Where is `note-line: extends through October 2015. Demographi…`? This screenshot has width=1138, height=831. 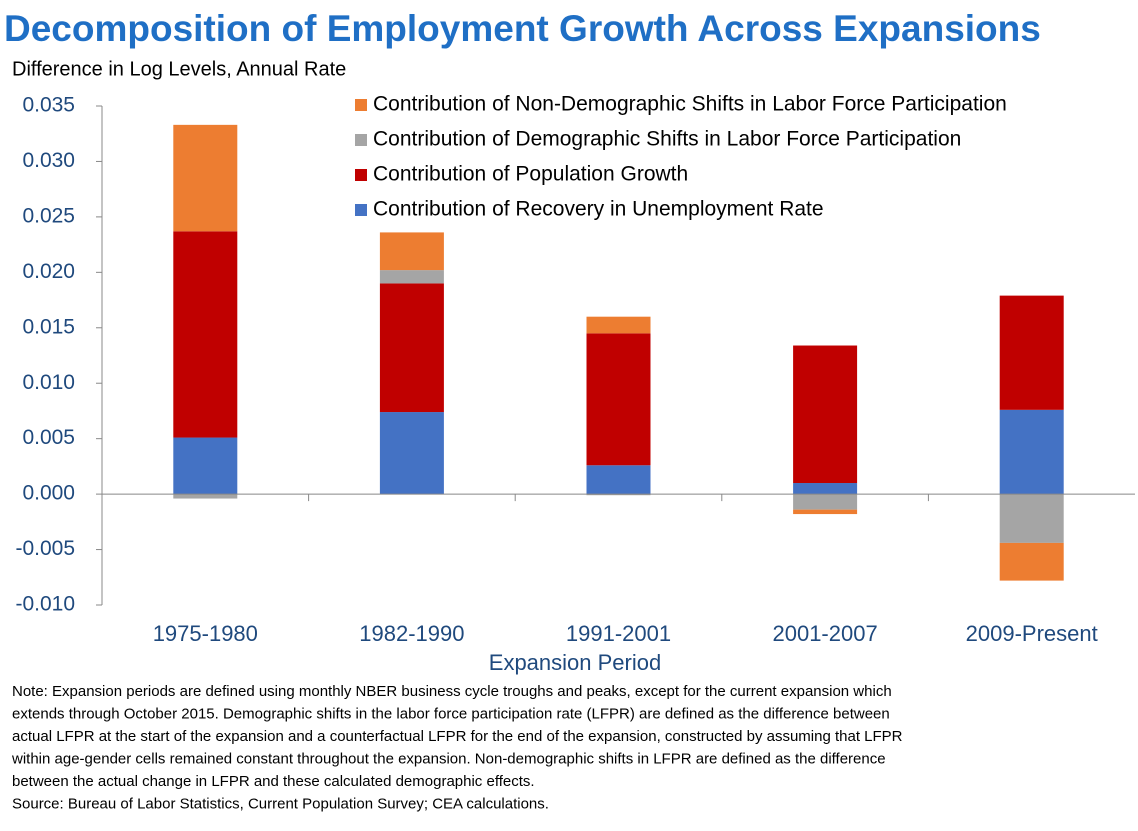 note-line: extends through October 2015. Demographi… is located at coordinates (451, 713).